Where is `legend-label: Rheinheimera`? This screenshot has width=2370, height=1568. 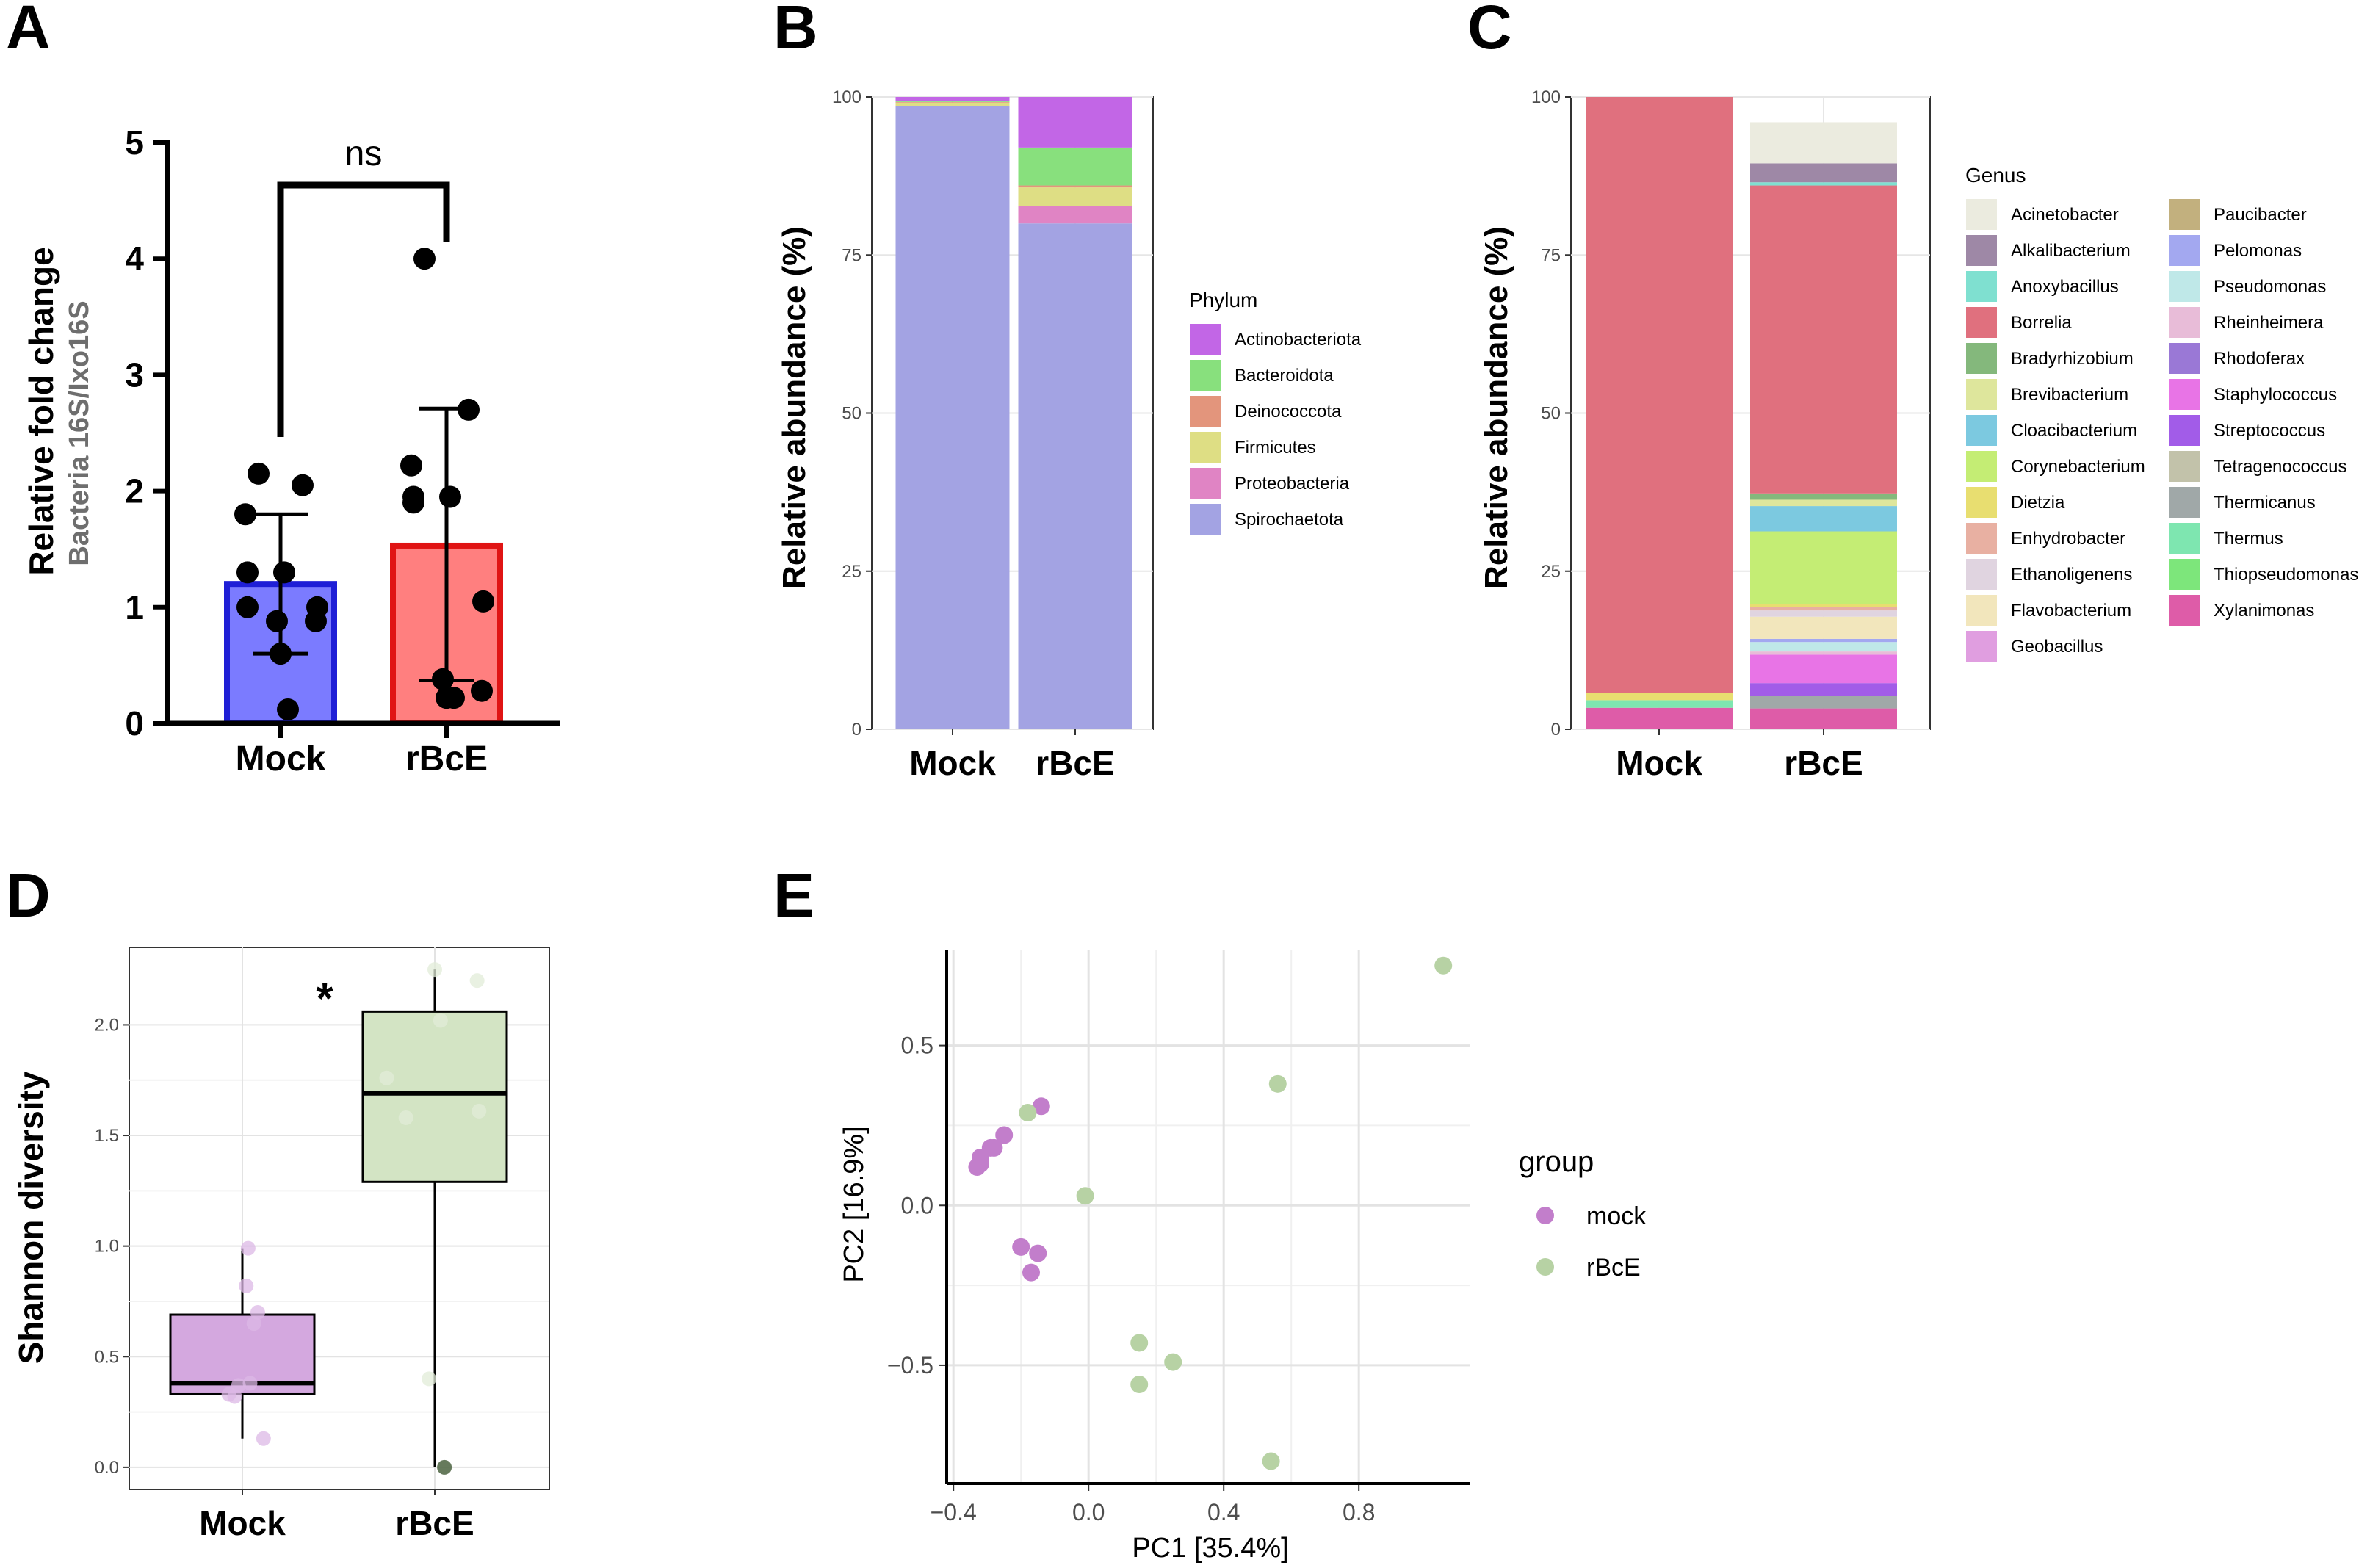
legend-label: Rheinheimera is located at coordinates (2269, 323).